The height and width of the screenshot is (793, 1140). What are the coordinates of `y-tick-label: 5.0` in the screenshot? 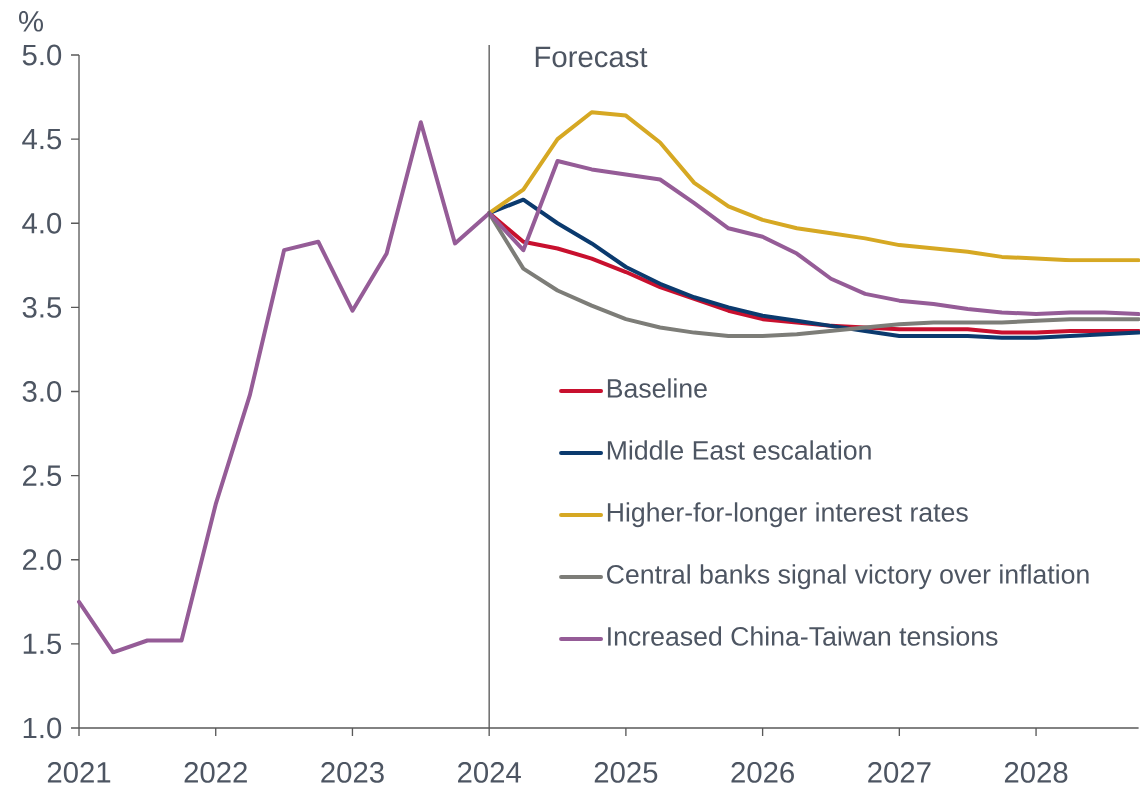 It's located at (42, 55).